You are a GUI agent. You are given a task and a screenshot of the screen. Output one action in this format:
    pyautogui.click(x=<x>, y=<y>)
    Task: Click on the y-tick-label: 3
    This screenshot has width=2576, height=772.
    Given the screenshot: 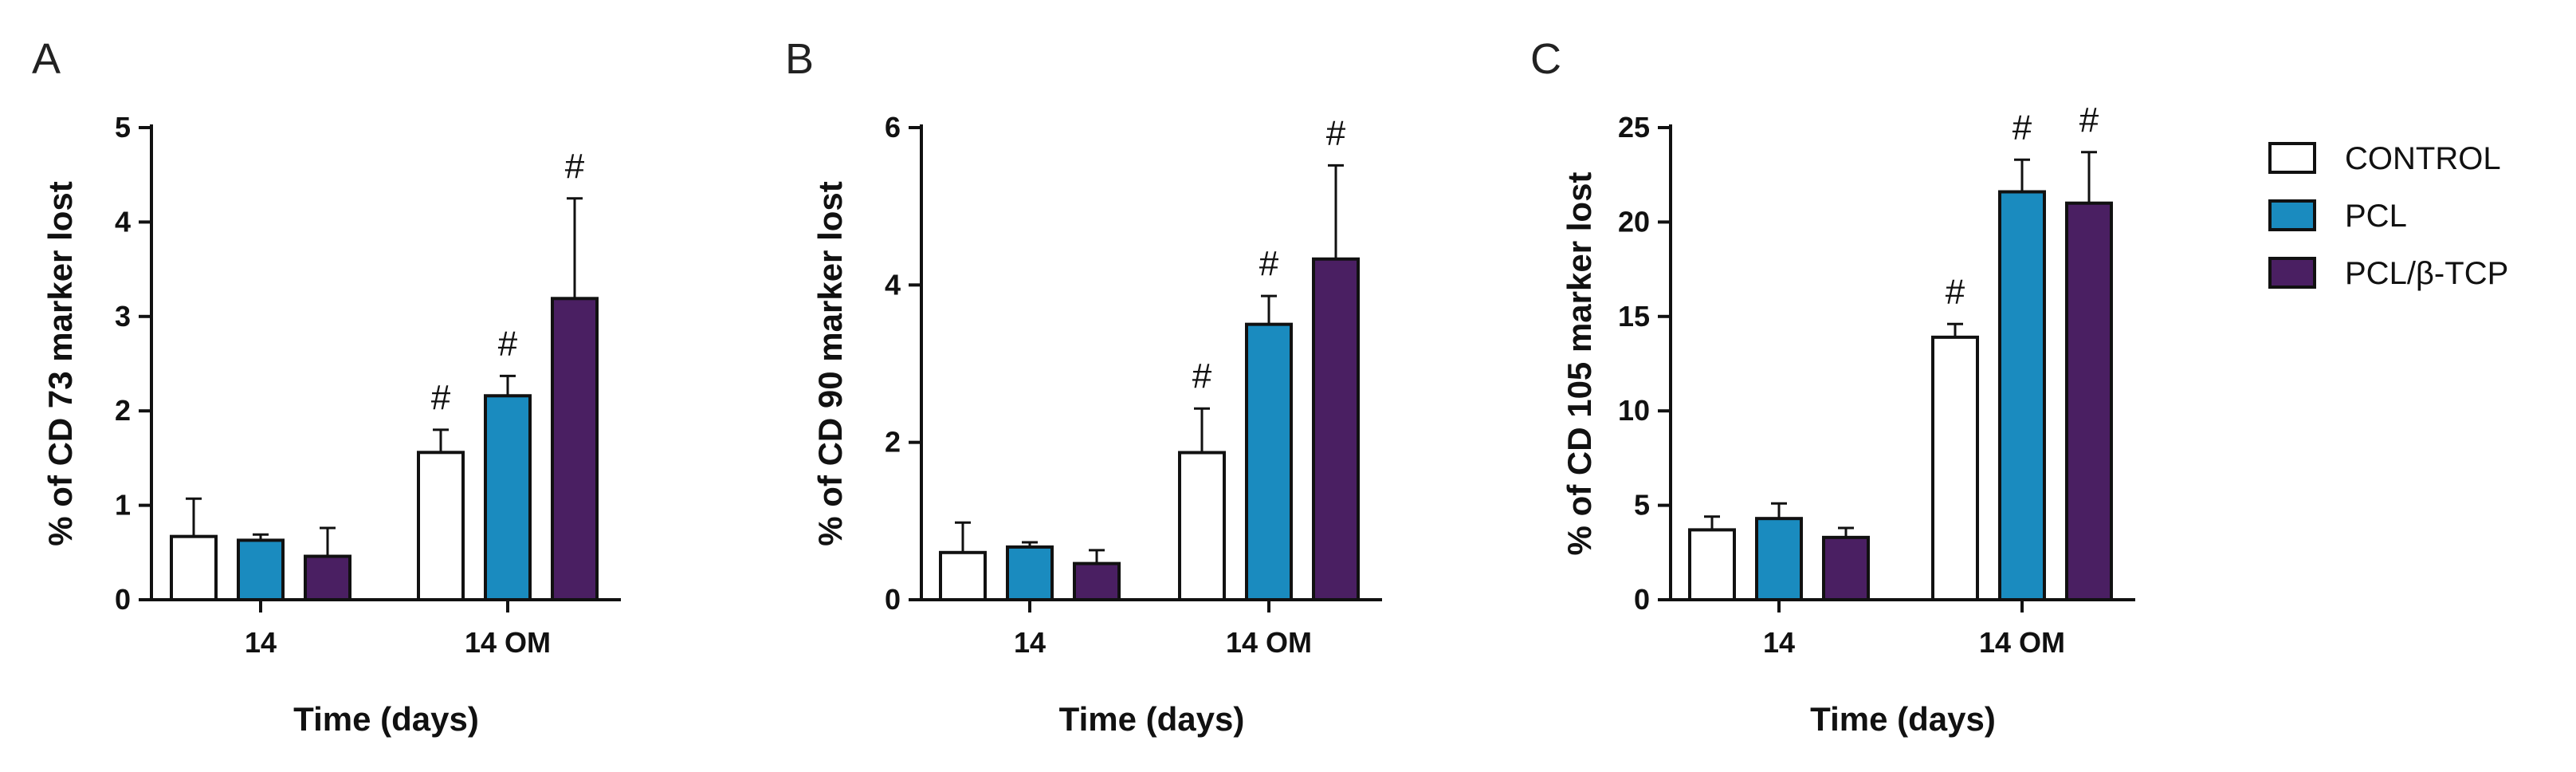 What is the action you would take?
    pyautogui.click(x=123, y=316)
    